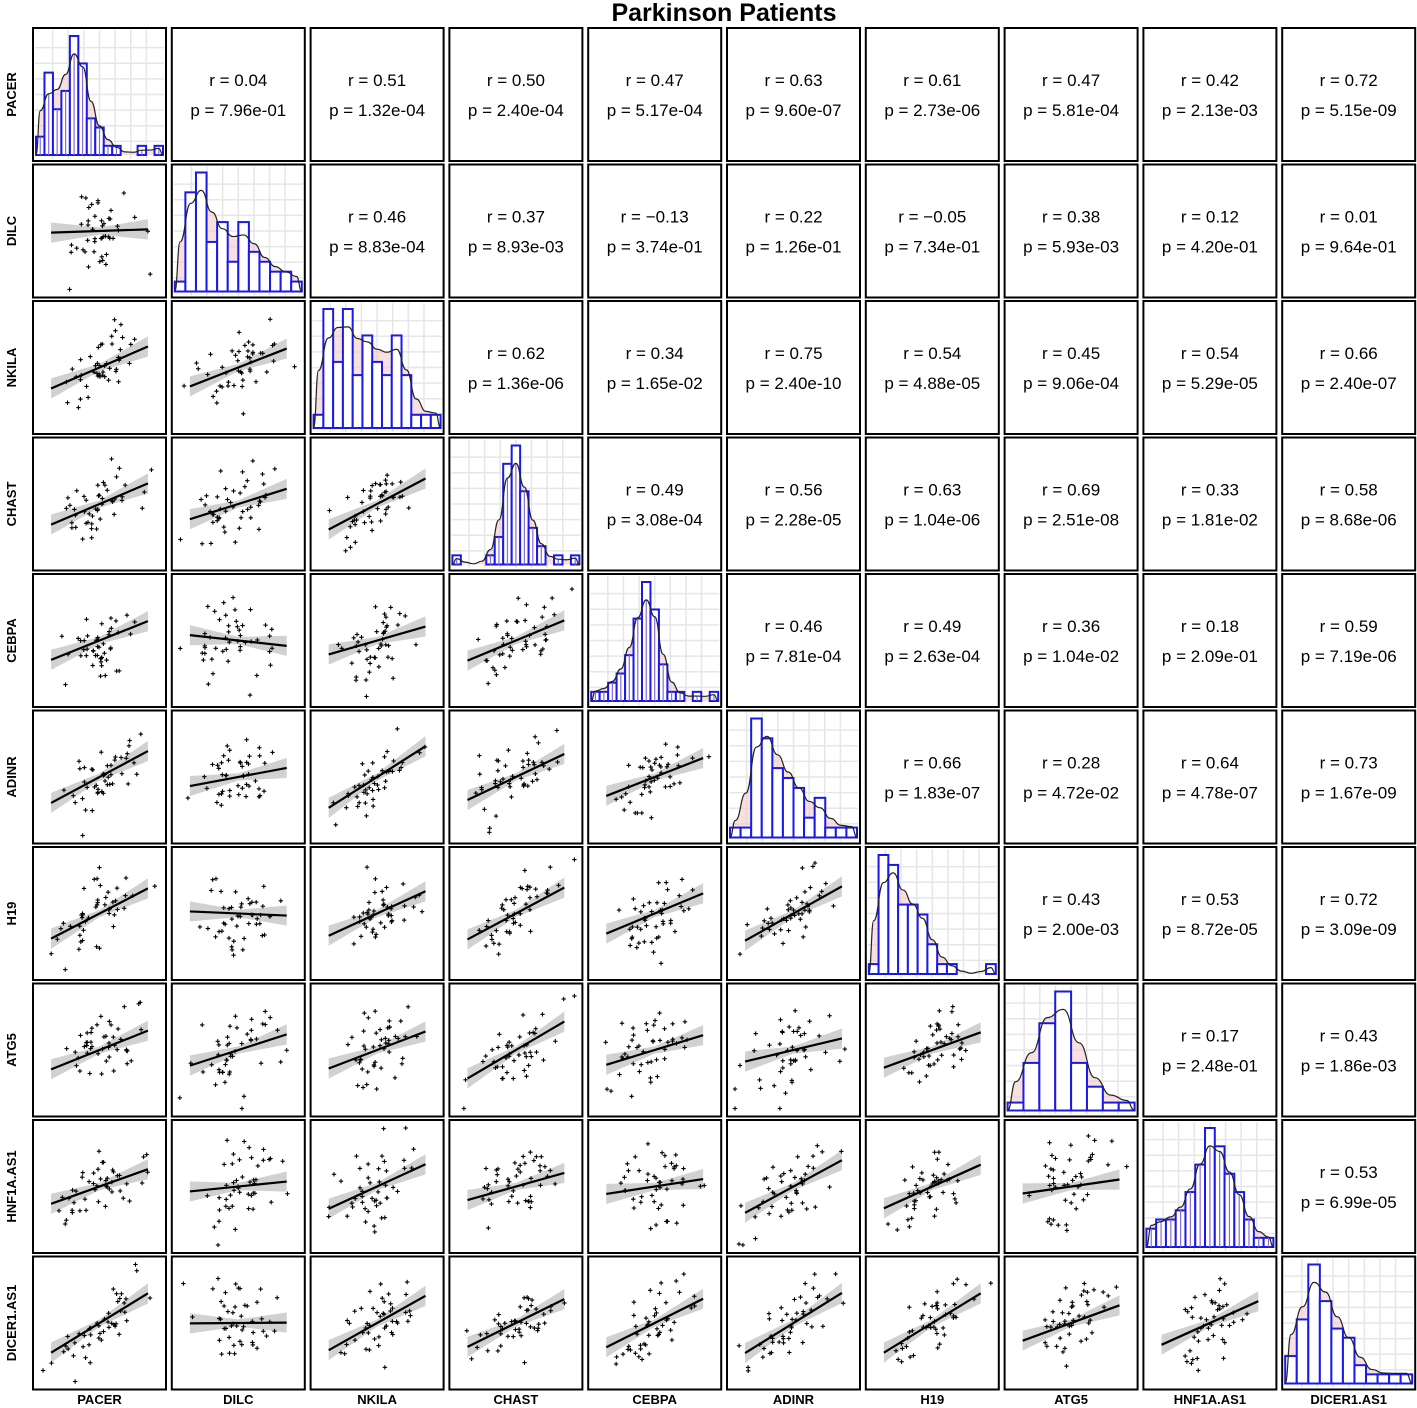 This screenshot has width=1417, height=1408. I want to click on fit-line, so click(377, 1186).